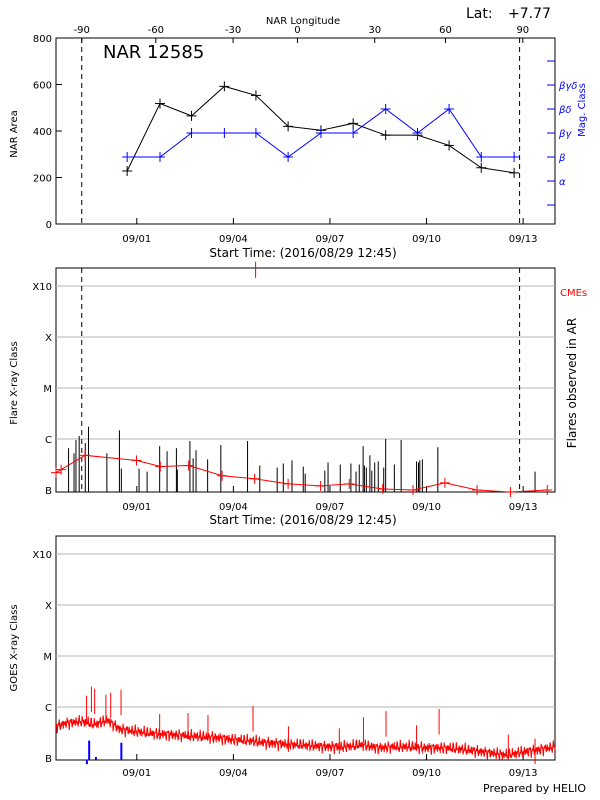 Image resolution: width=600 pixels, height=800 pixels. What do you see at coordinates (523, 239) in the screenshot?
I see `panel1-xtick-label-4: 09/13` at bounding box center [523, 239].